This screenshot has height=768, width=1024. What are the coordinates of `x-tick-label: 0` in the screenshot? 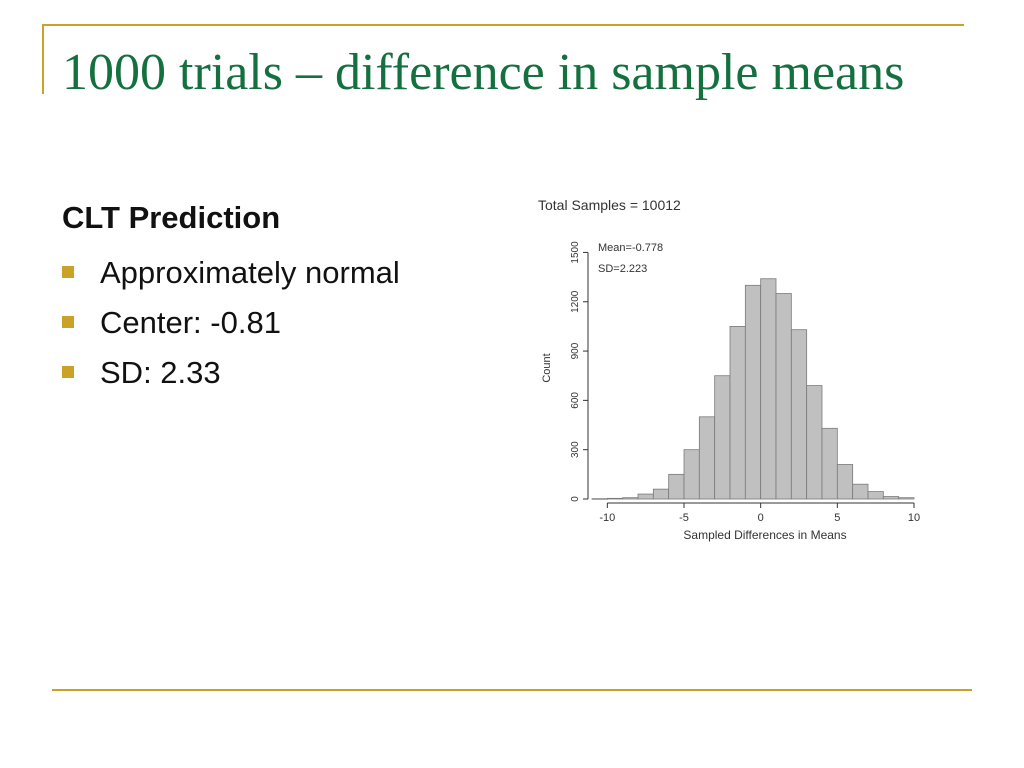 It's located at (761, 518).